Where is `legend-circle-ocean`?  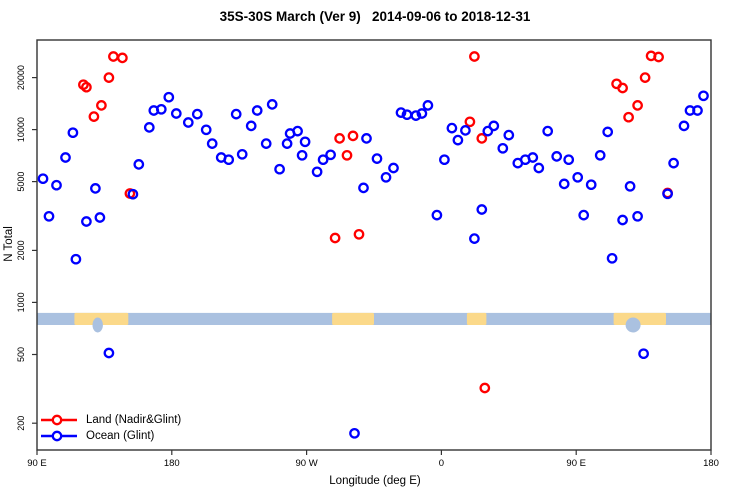 legend-circle-ocean is located at coordinates (57, 436).